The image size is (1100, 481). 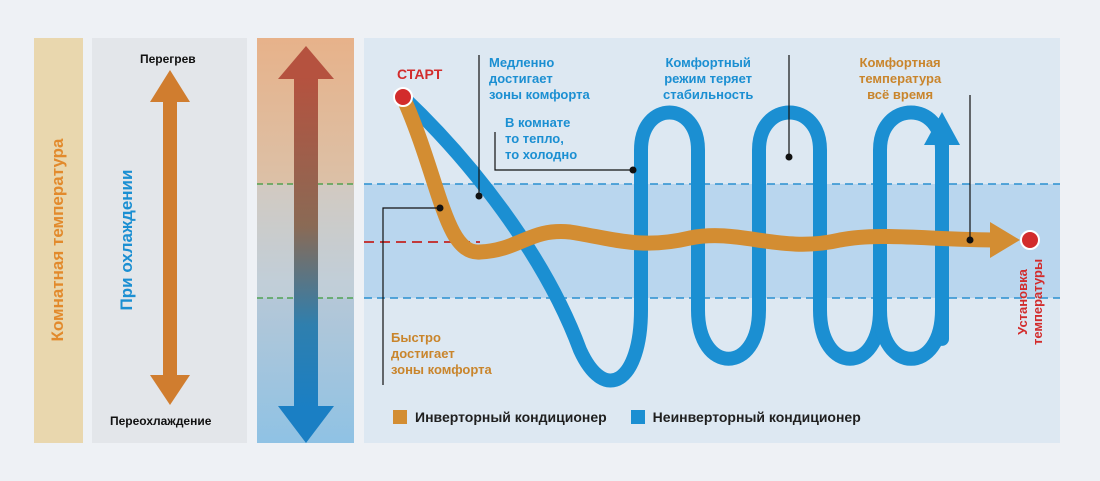 I want to click on unstable-comfort-label: Комфортный режим теряет стабильность, so click(x=708, y=78).